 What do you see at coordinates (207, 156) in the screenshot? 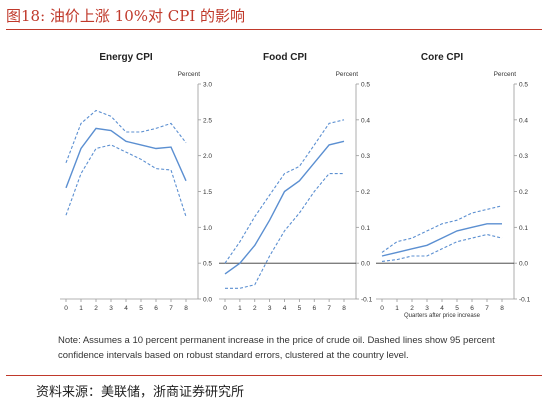
I see `y-tick-label: 2.0` at bounding box center [207, 156].